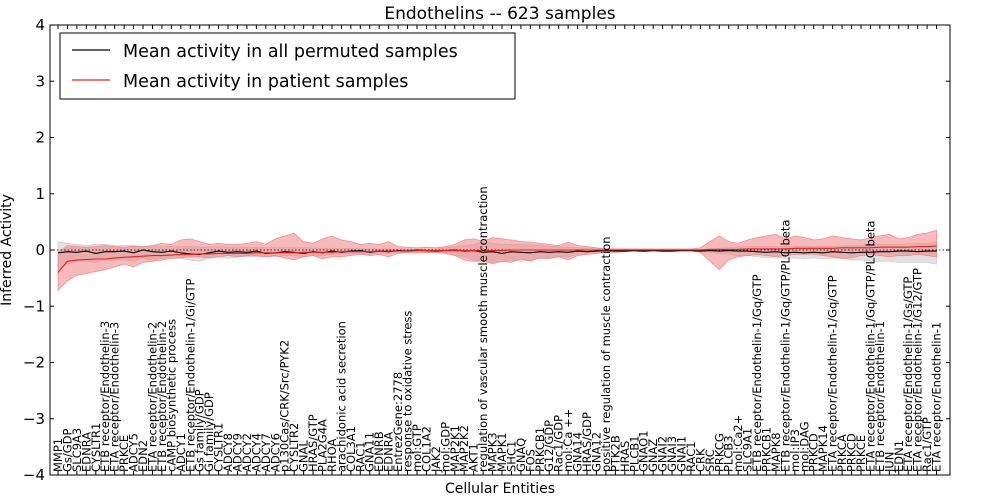  I want to click on x-tick-label: GNAI1, so click(682, 454).